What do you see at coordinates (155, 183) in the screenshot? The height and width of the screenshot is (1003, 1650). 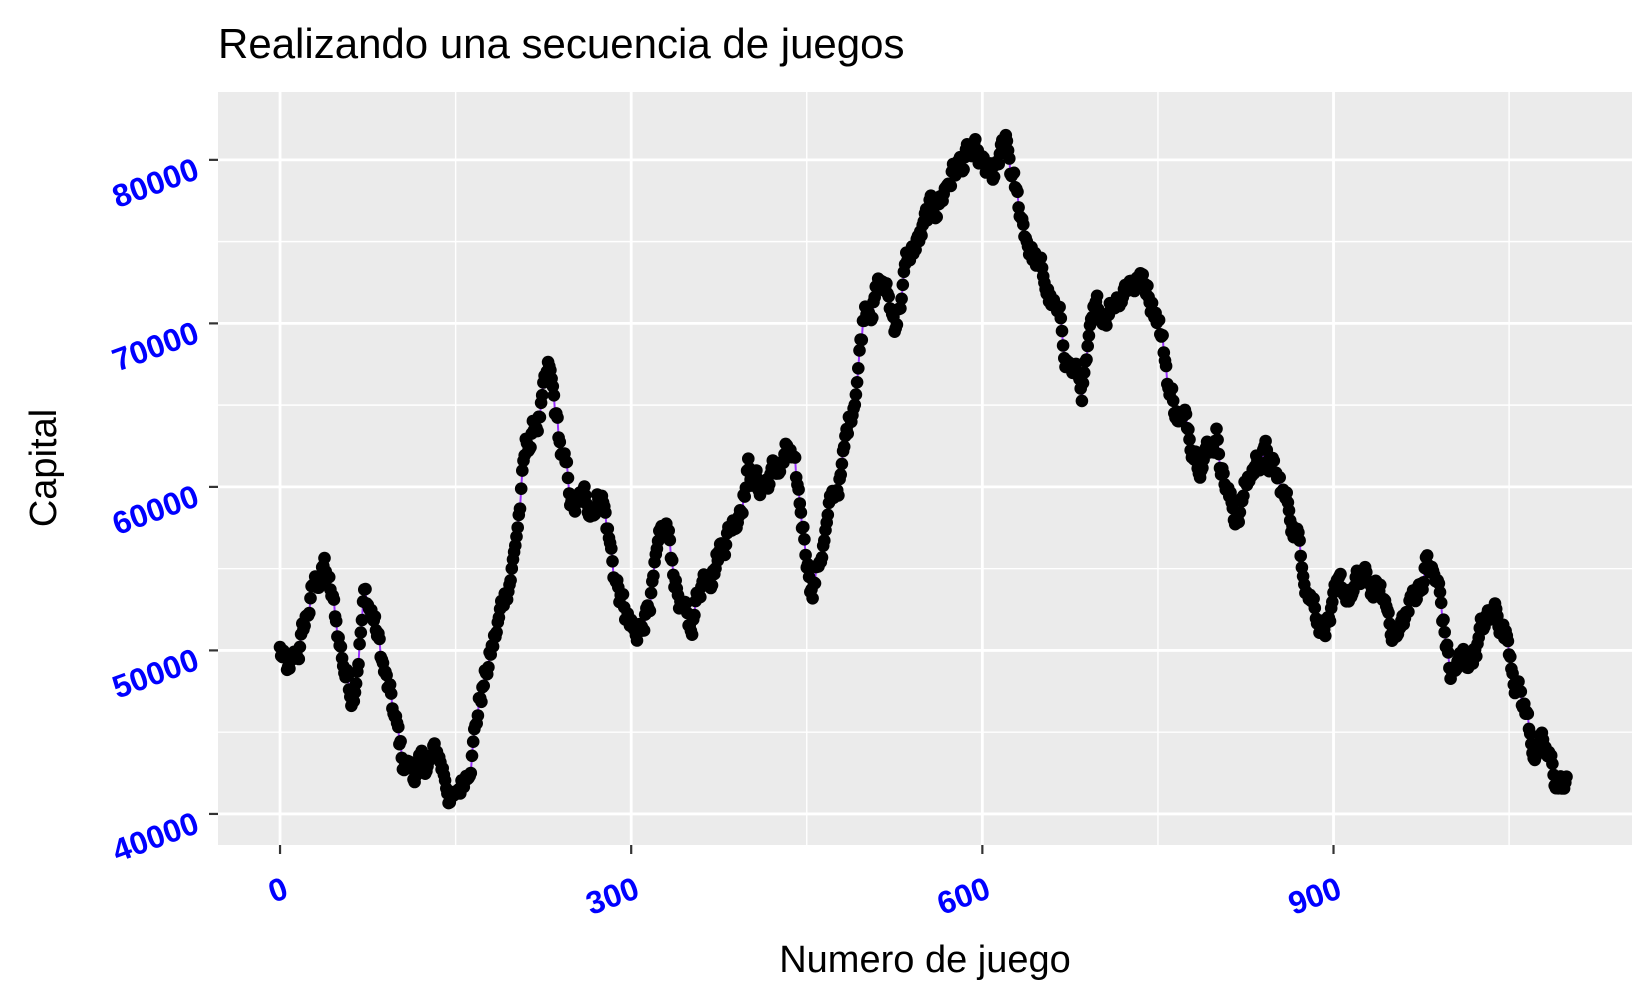 I see `y-tick-label: 80000` at bounding box center [155, 183].